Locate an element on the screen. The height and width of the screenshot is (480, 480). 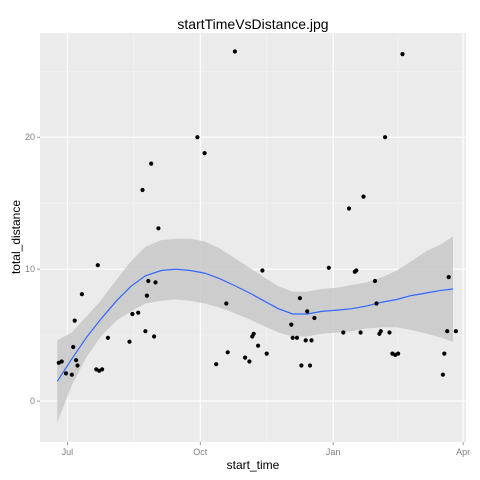
y-tick-label: 0 is located at coordinates (32, 401).